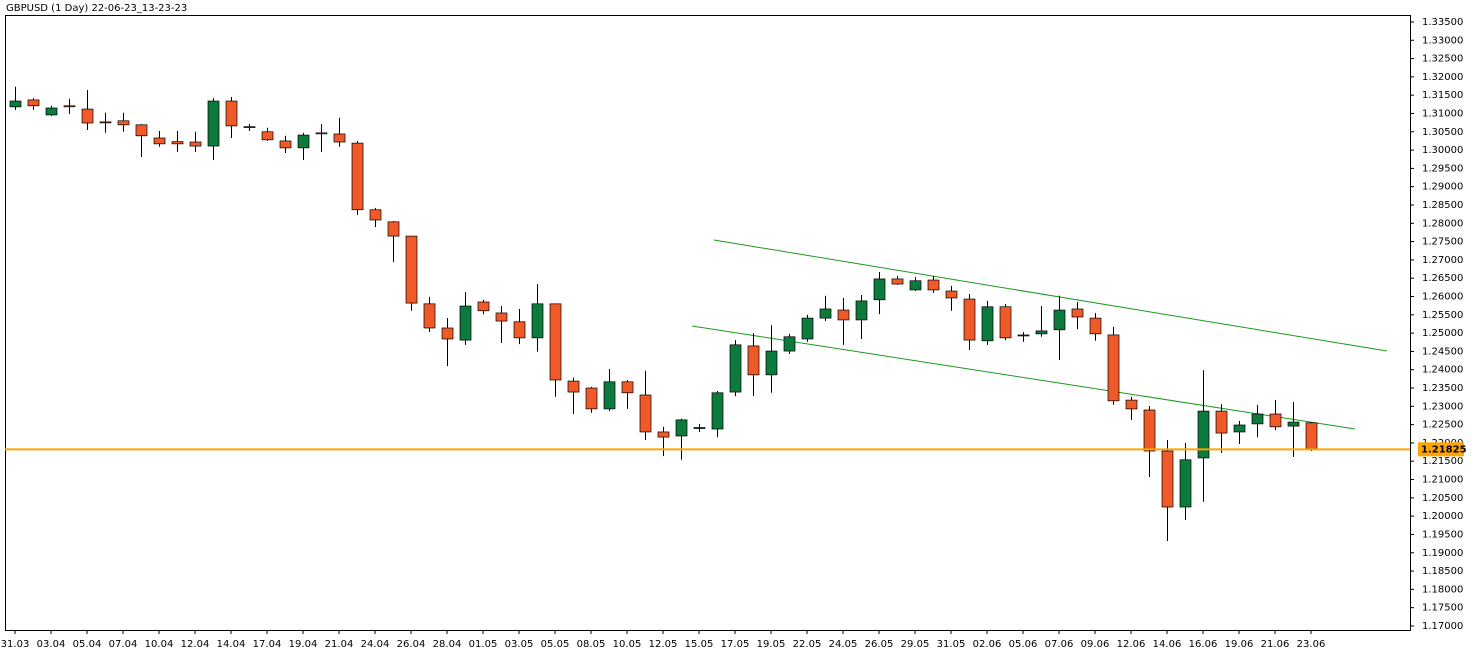 Image resolution: width=1472 pixels, height=671 pixels. I want to click on y-tick-label: 1.31500, so click(1442, 95).